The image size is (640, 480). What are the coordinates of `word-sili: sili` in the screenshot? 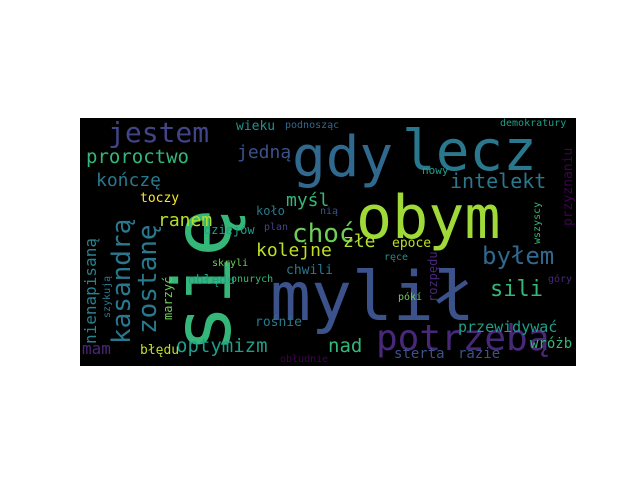 It's located at (516, 289).